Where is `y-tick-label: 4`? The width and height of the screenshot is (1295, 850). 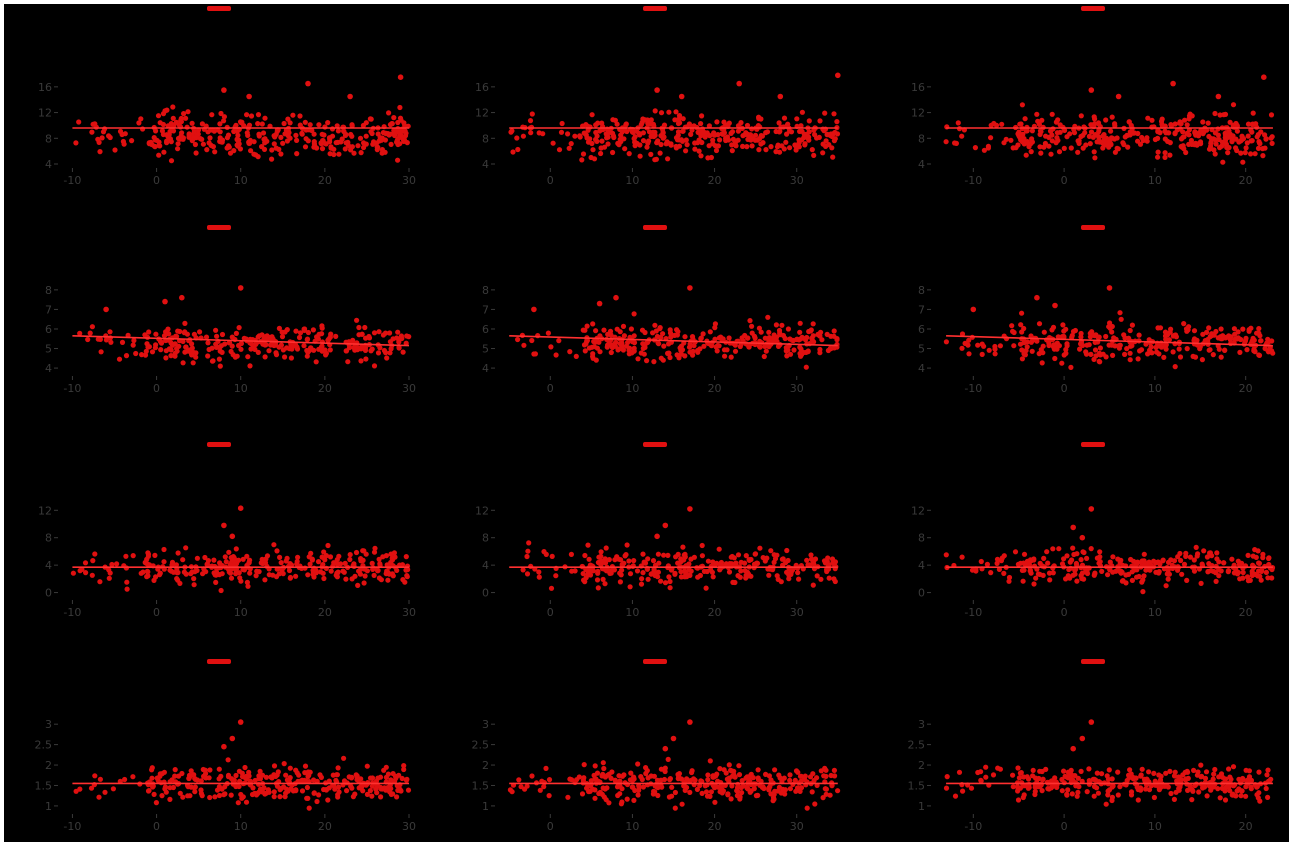 y-tick-label: 4 is located at coordinates (485, 164).